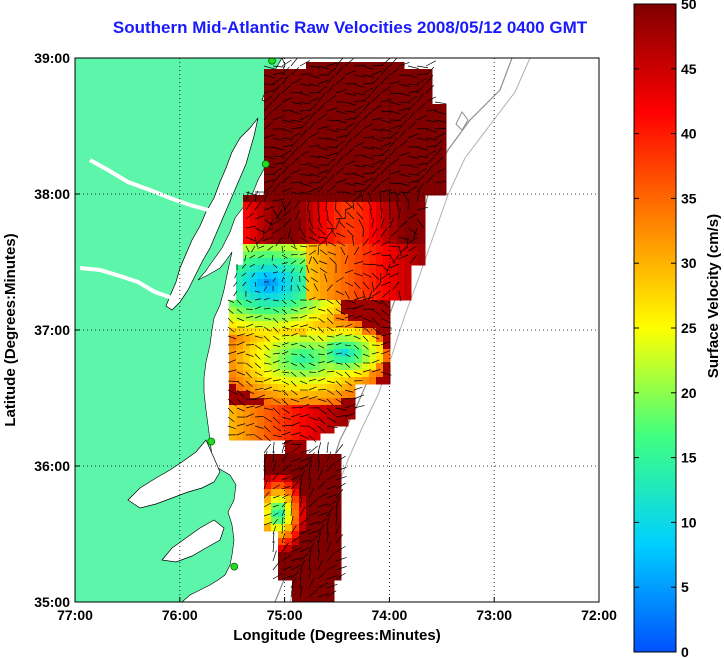  Describe the element at coordinates (52, 194) in the screenshot. I see `y-tick-label: 38:00` at that location.